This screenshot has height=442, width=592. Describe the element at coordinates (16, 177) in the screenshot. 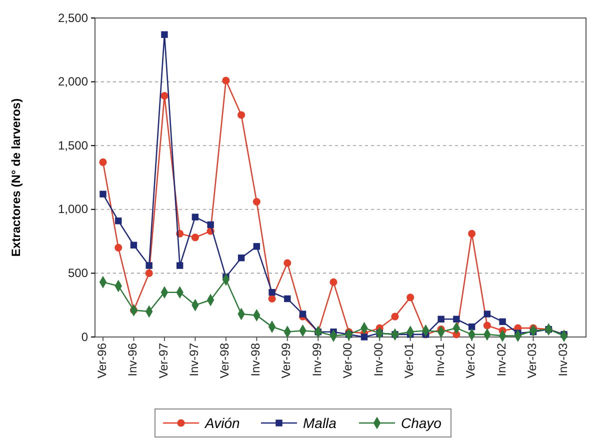

I see `y-axis-title: Extractores (N° de larveros)` at that location.